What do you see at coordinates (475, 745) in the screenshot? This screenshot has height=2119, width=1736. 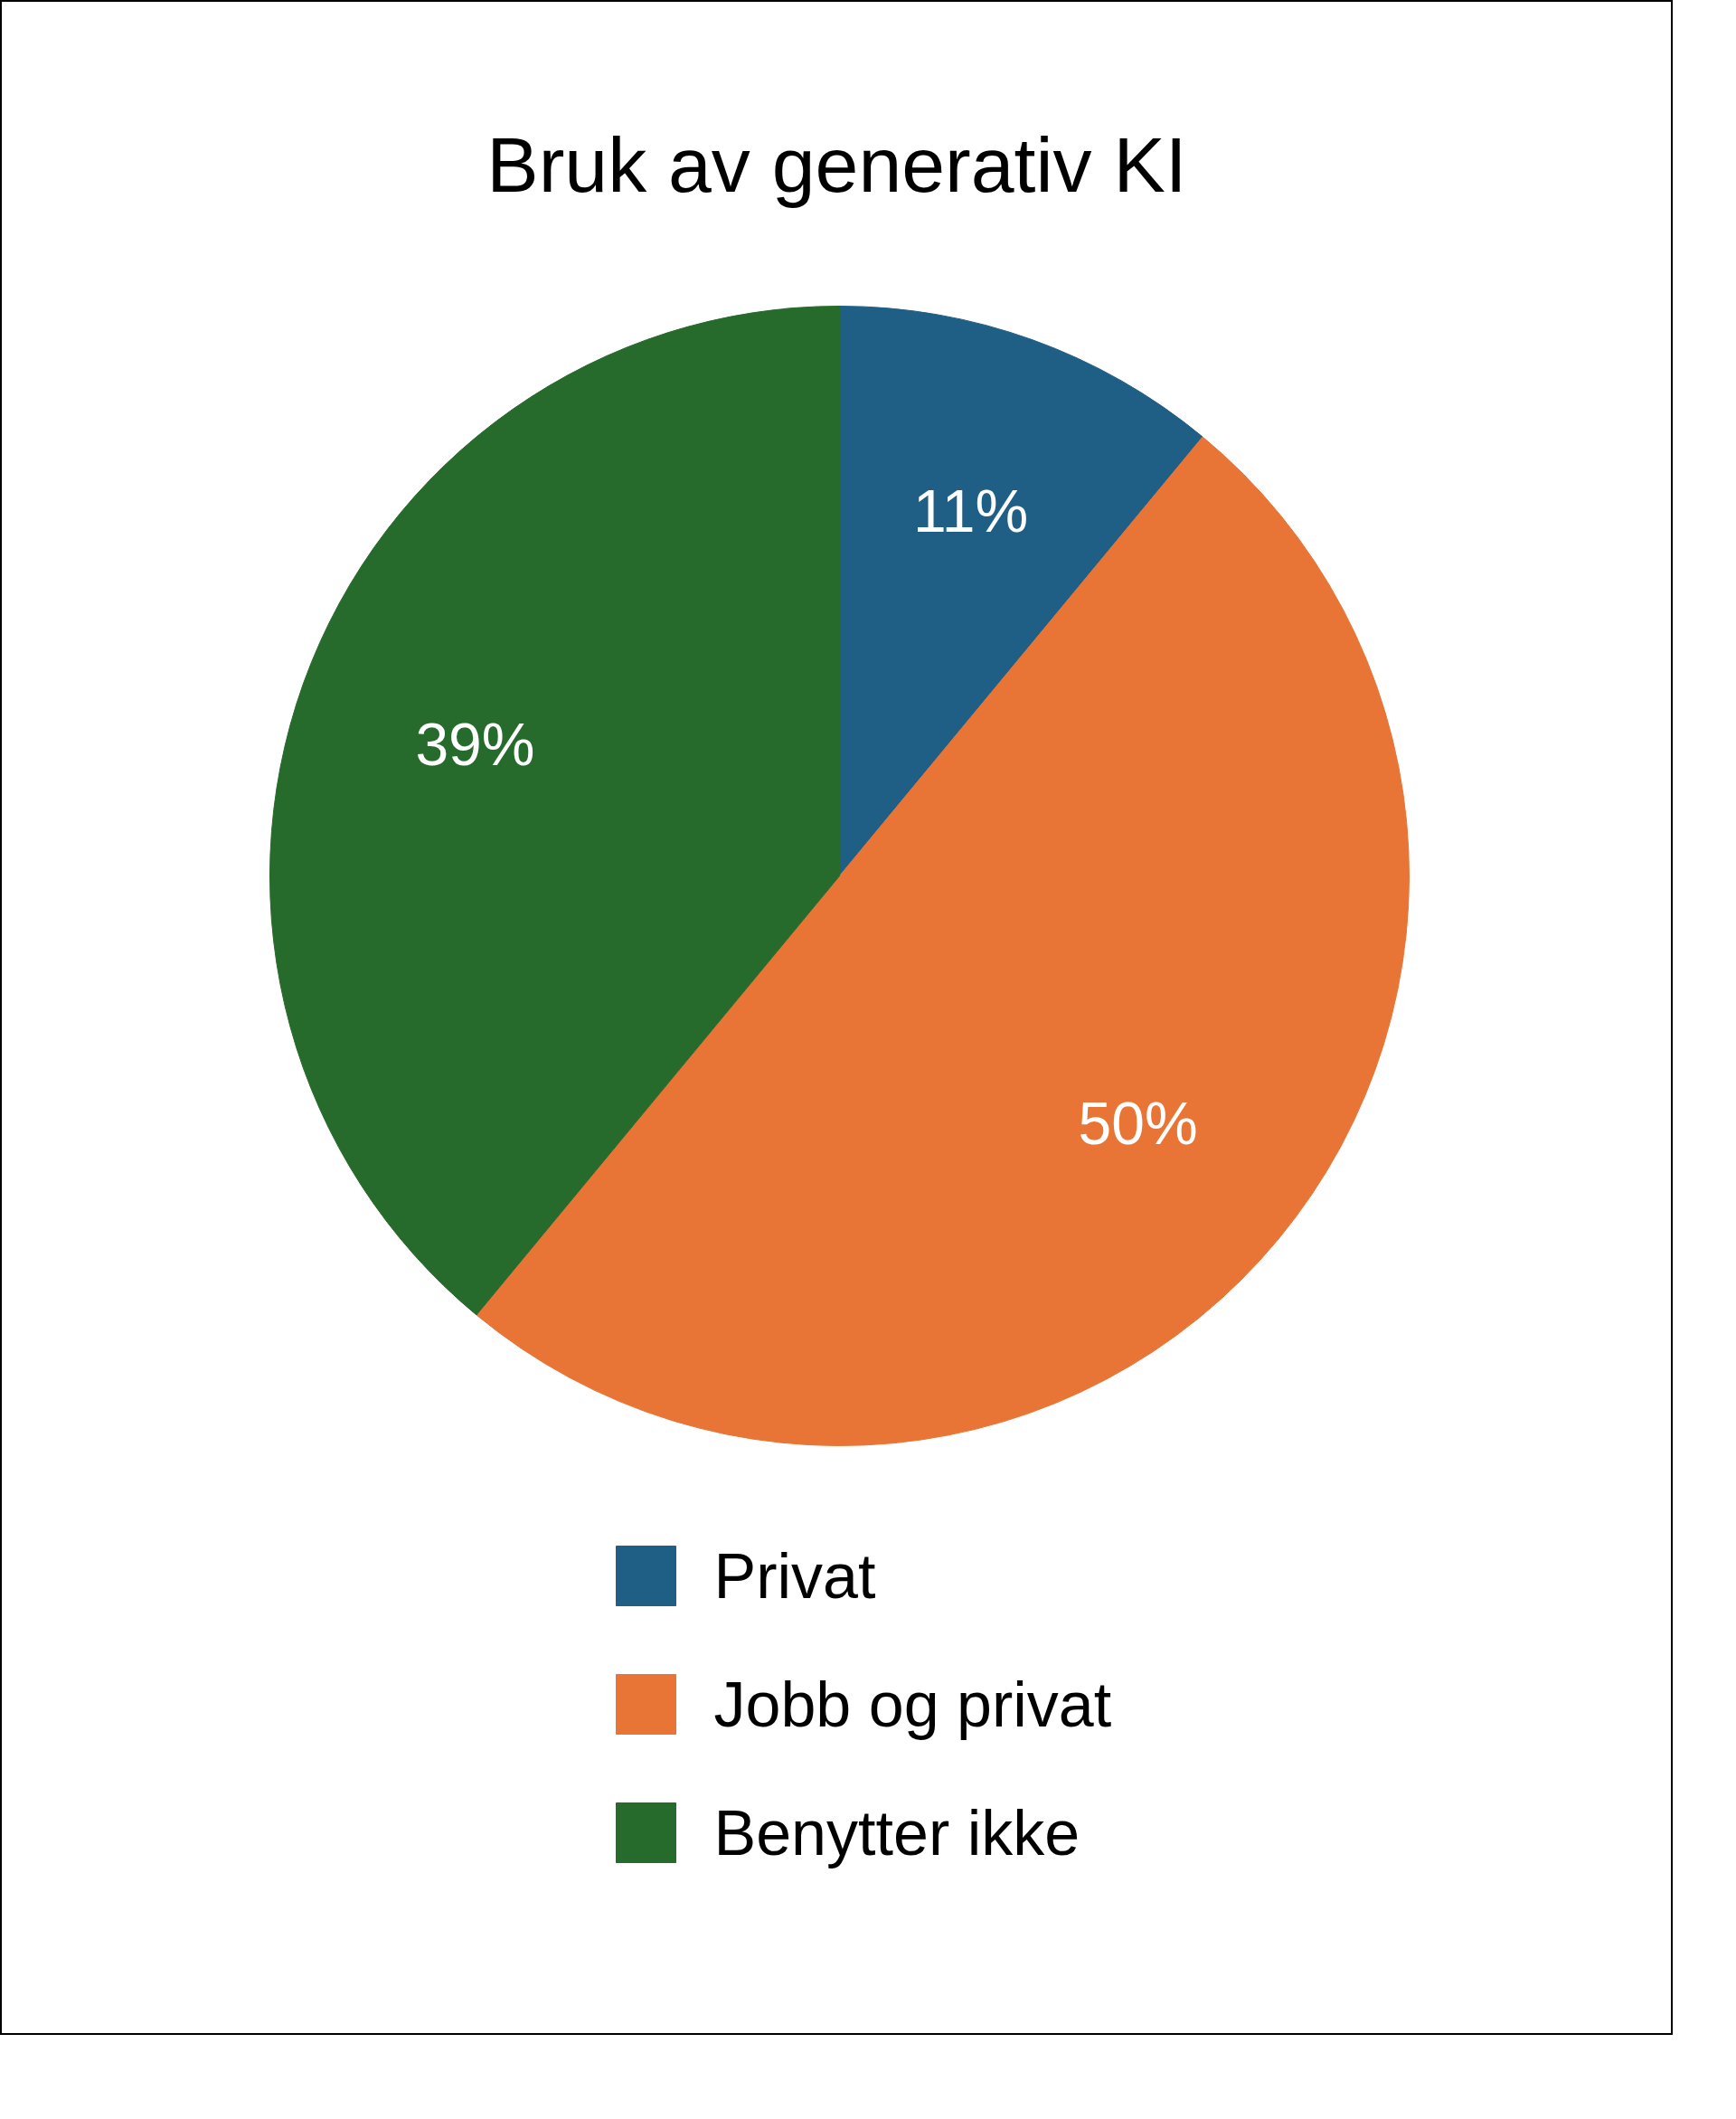 I see `data-label: 39%` at bounding box center [475, 745].